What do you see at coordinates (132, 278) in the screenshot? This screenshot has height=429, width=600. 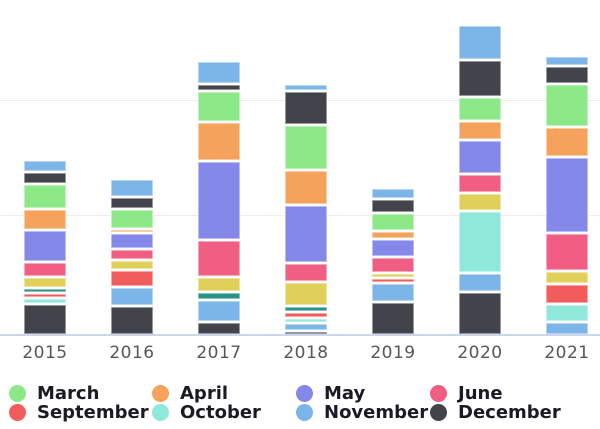 I see `bar-segment-september-2016` at bounding box center [132, 278].